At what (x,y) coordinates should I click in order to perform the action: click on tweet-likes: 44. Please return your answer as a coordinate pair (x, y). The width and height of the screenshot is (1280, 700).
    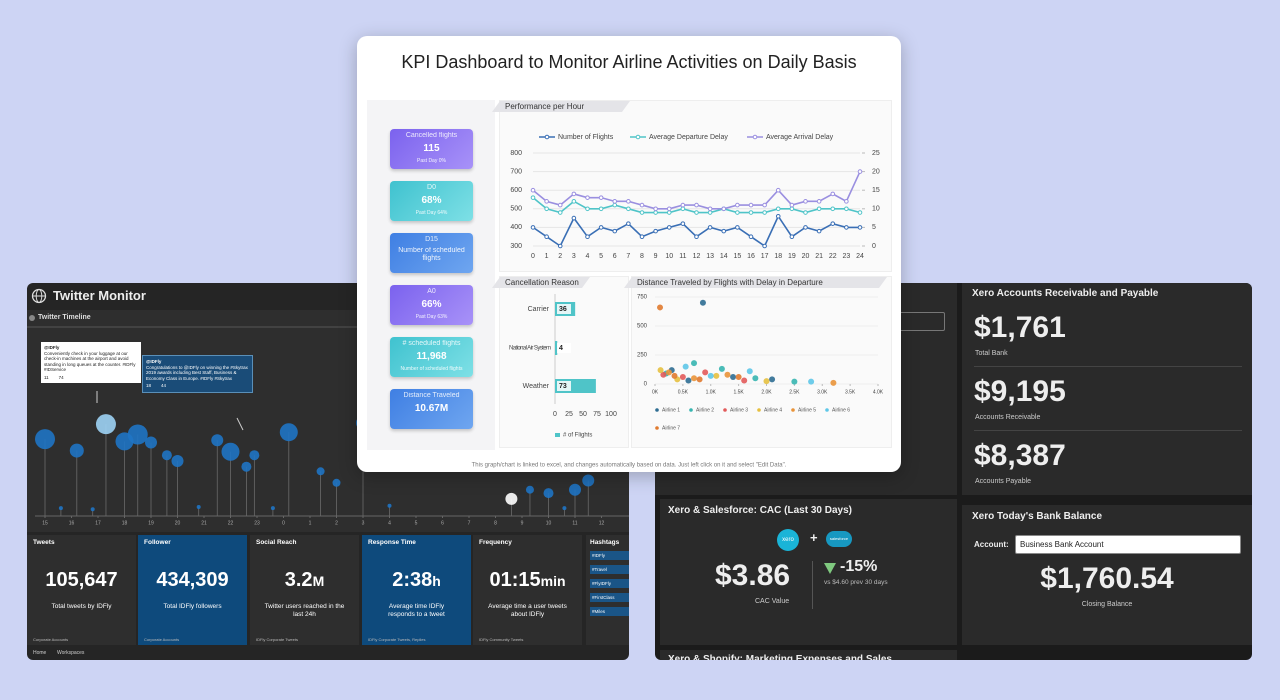
    Looking at the image, I should click on (164, 385).